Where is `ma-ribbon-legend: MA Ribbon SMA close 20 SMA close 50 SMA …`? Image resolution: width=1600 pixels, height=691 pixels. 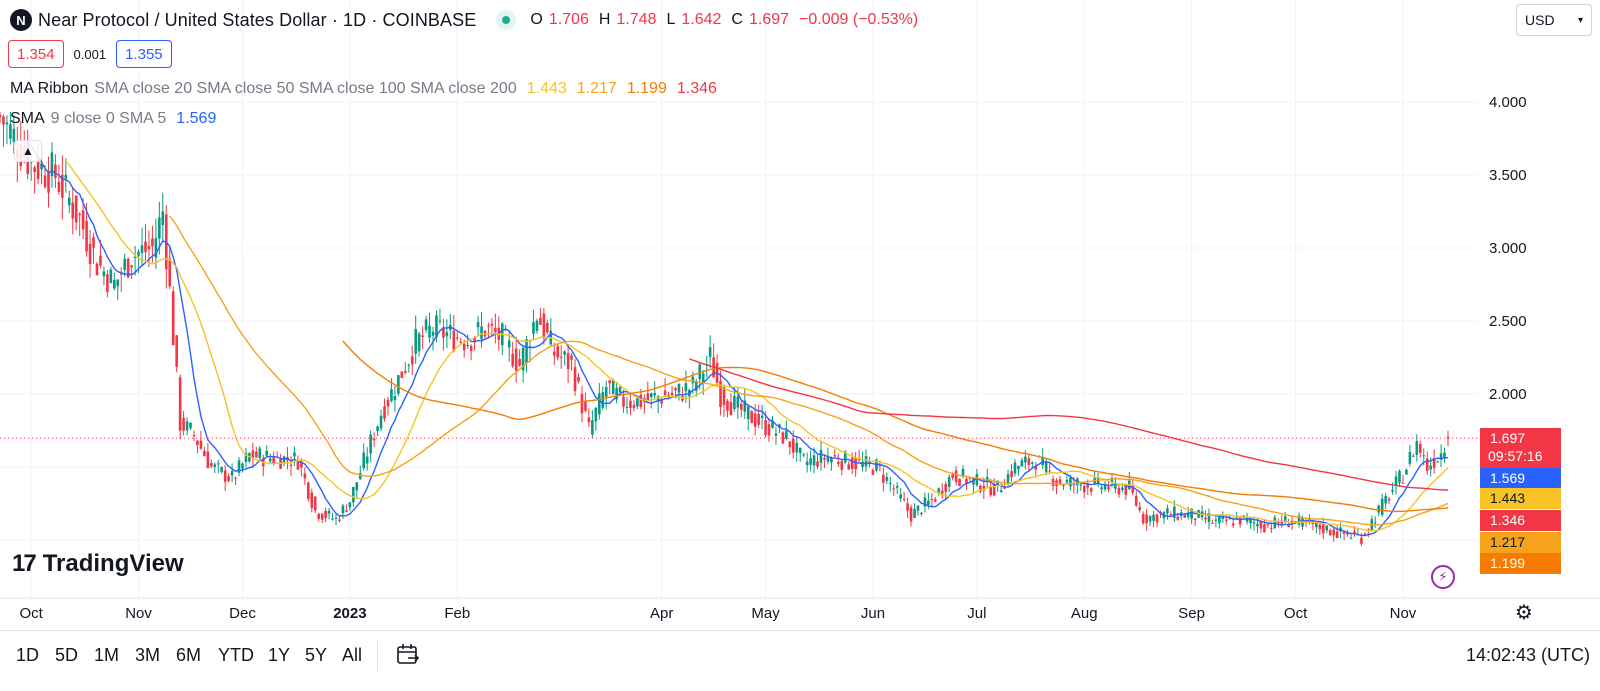
ma-ribbon-legend: MA Ribbon SMA close 20 SMA close 50 SMA … is located at coordinates (363, 89).